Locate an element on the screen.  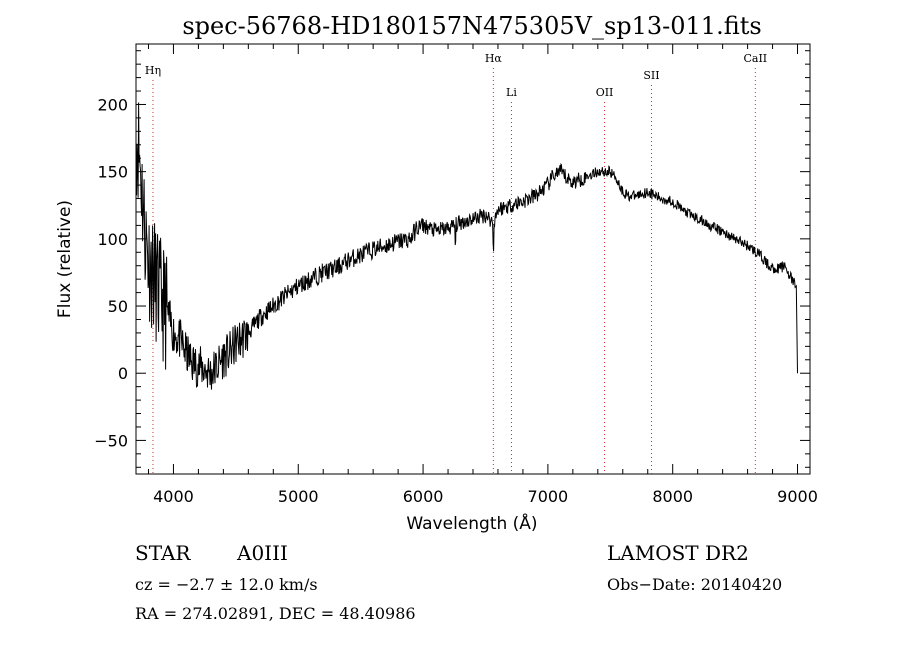
x-tick-label: 7000 is located at coordinates (548, 496).